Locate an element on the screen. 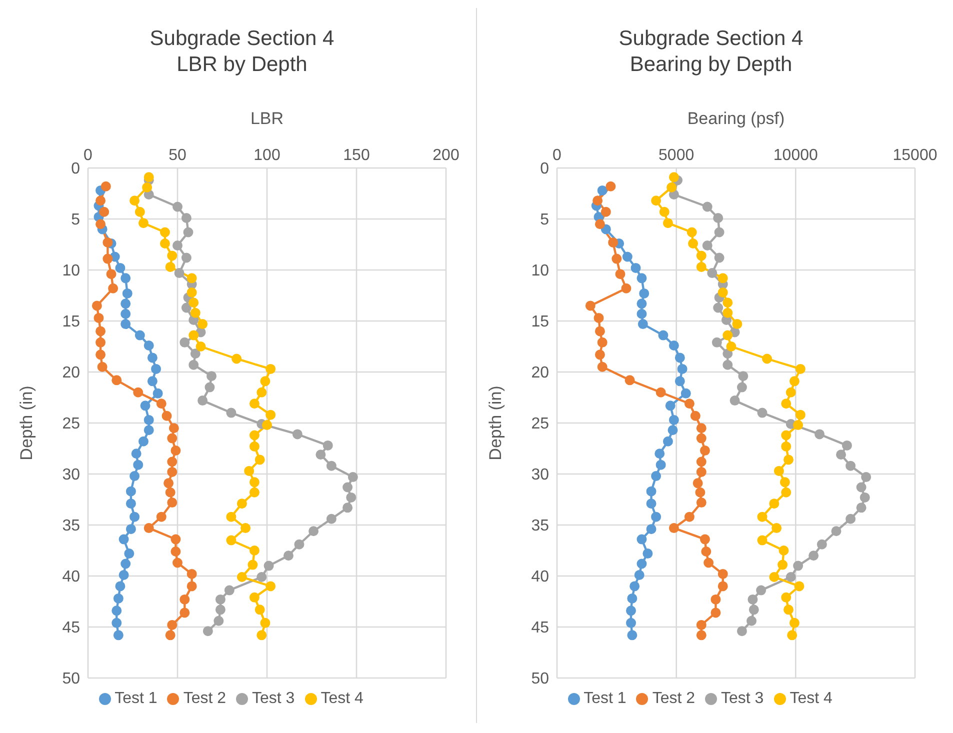  y-tick-label: 45 is located at coordinates (540, 628).